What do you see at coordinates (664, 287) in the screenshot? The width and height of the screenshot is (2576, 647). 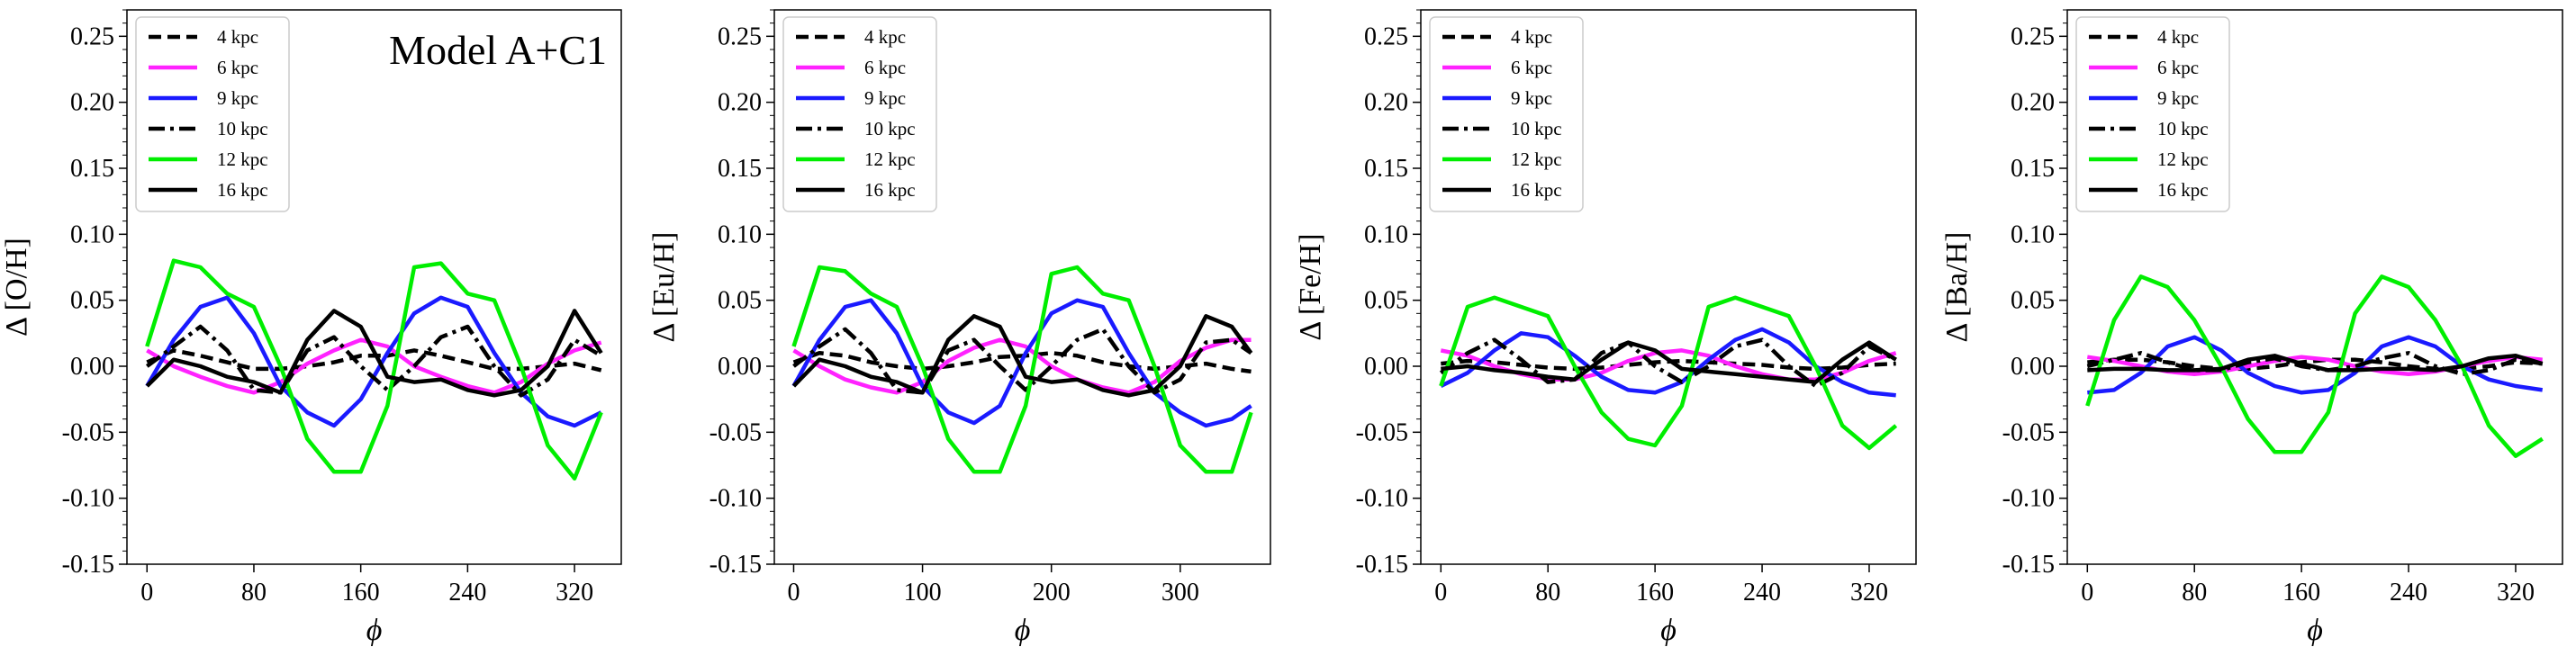 I see `y-axis-label: Δ [Eu/H]` at bounding box center [664, 287].